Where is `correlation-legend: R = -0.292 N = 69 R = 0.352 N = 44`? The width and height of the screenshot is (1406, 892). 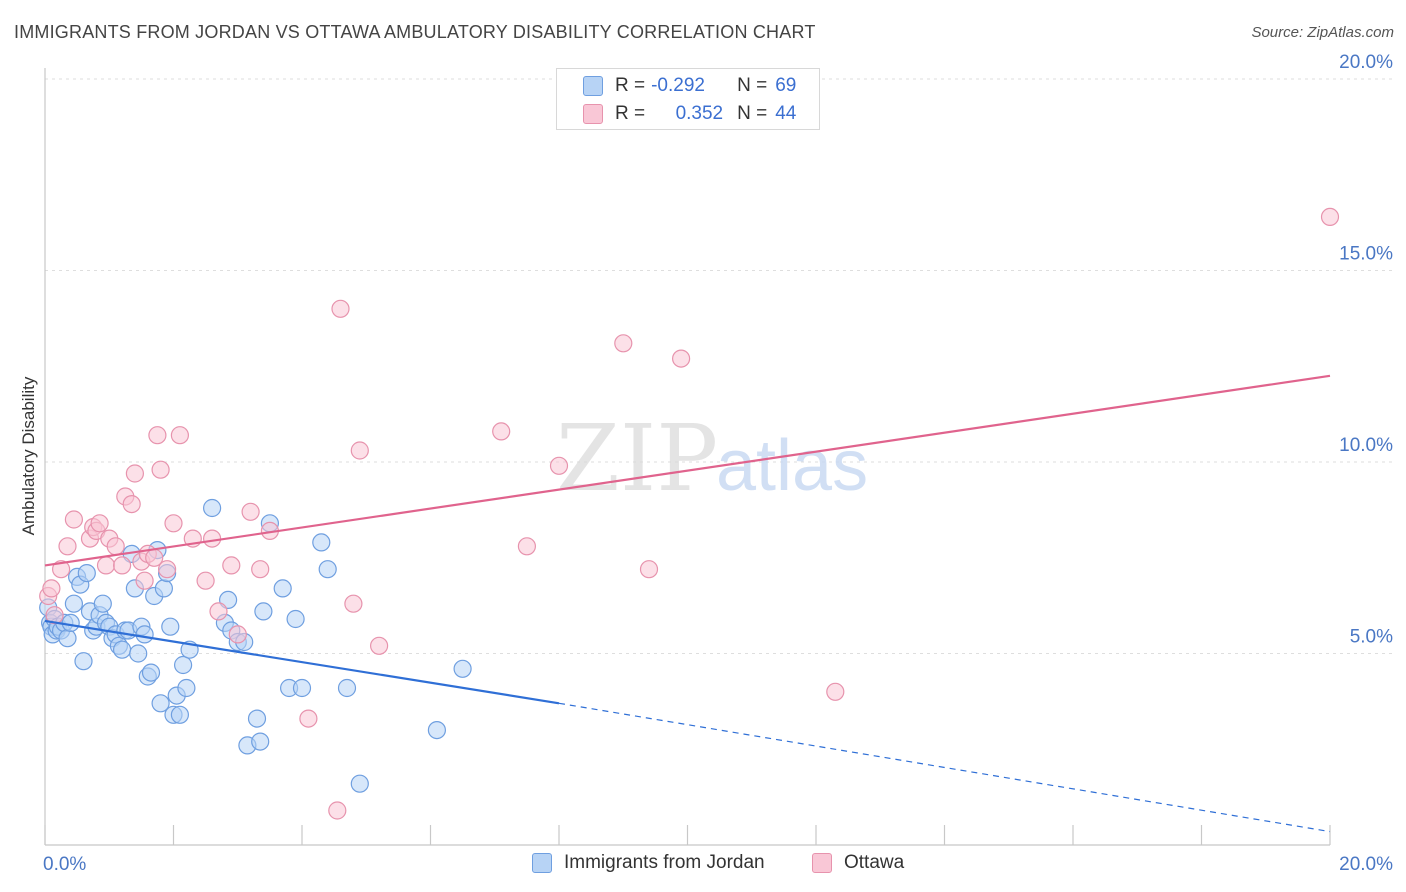 correlation-legend: R = -0.292 N = 69 R = 0.352 N = 44 is located at coordinates (688, 99).